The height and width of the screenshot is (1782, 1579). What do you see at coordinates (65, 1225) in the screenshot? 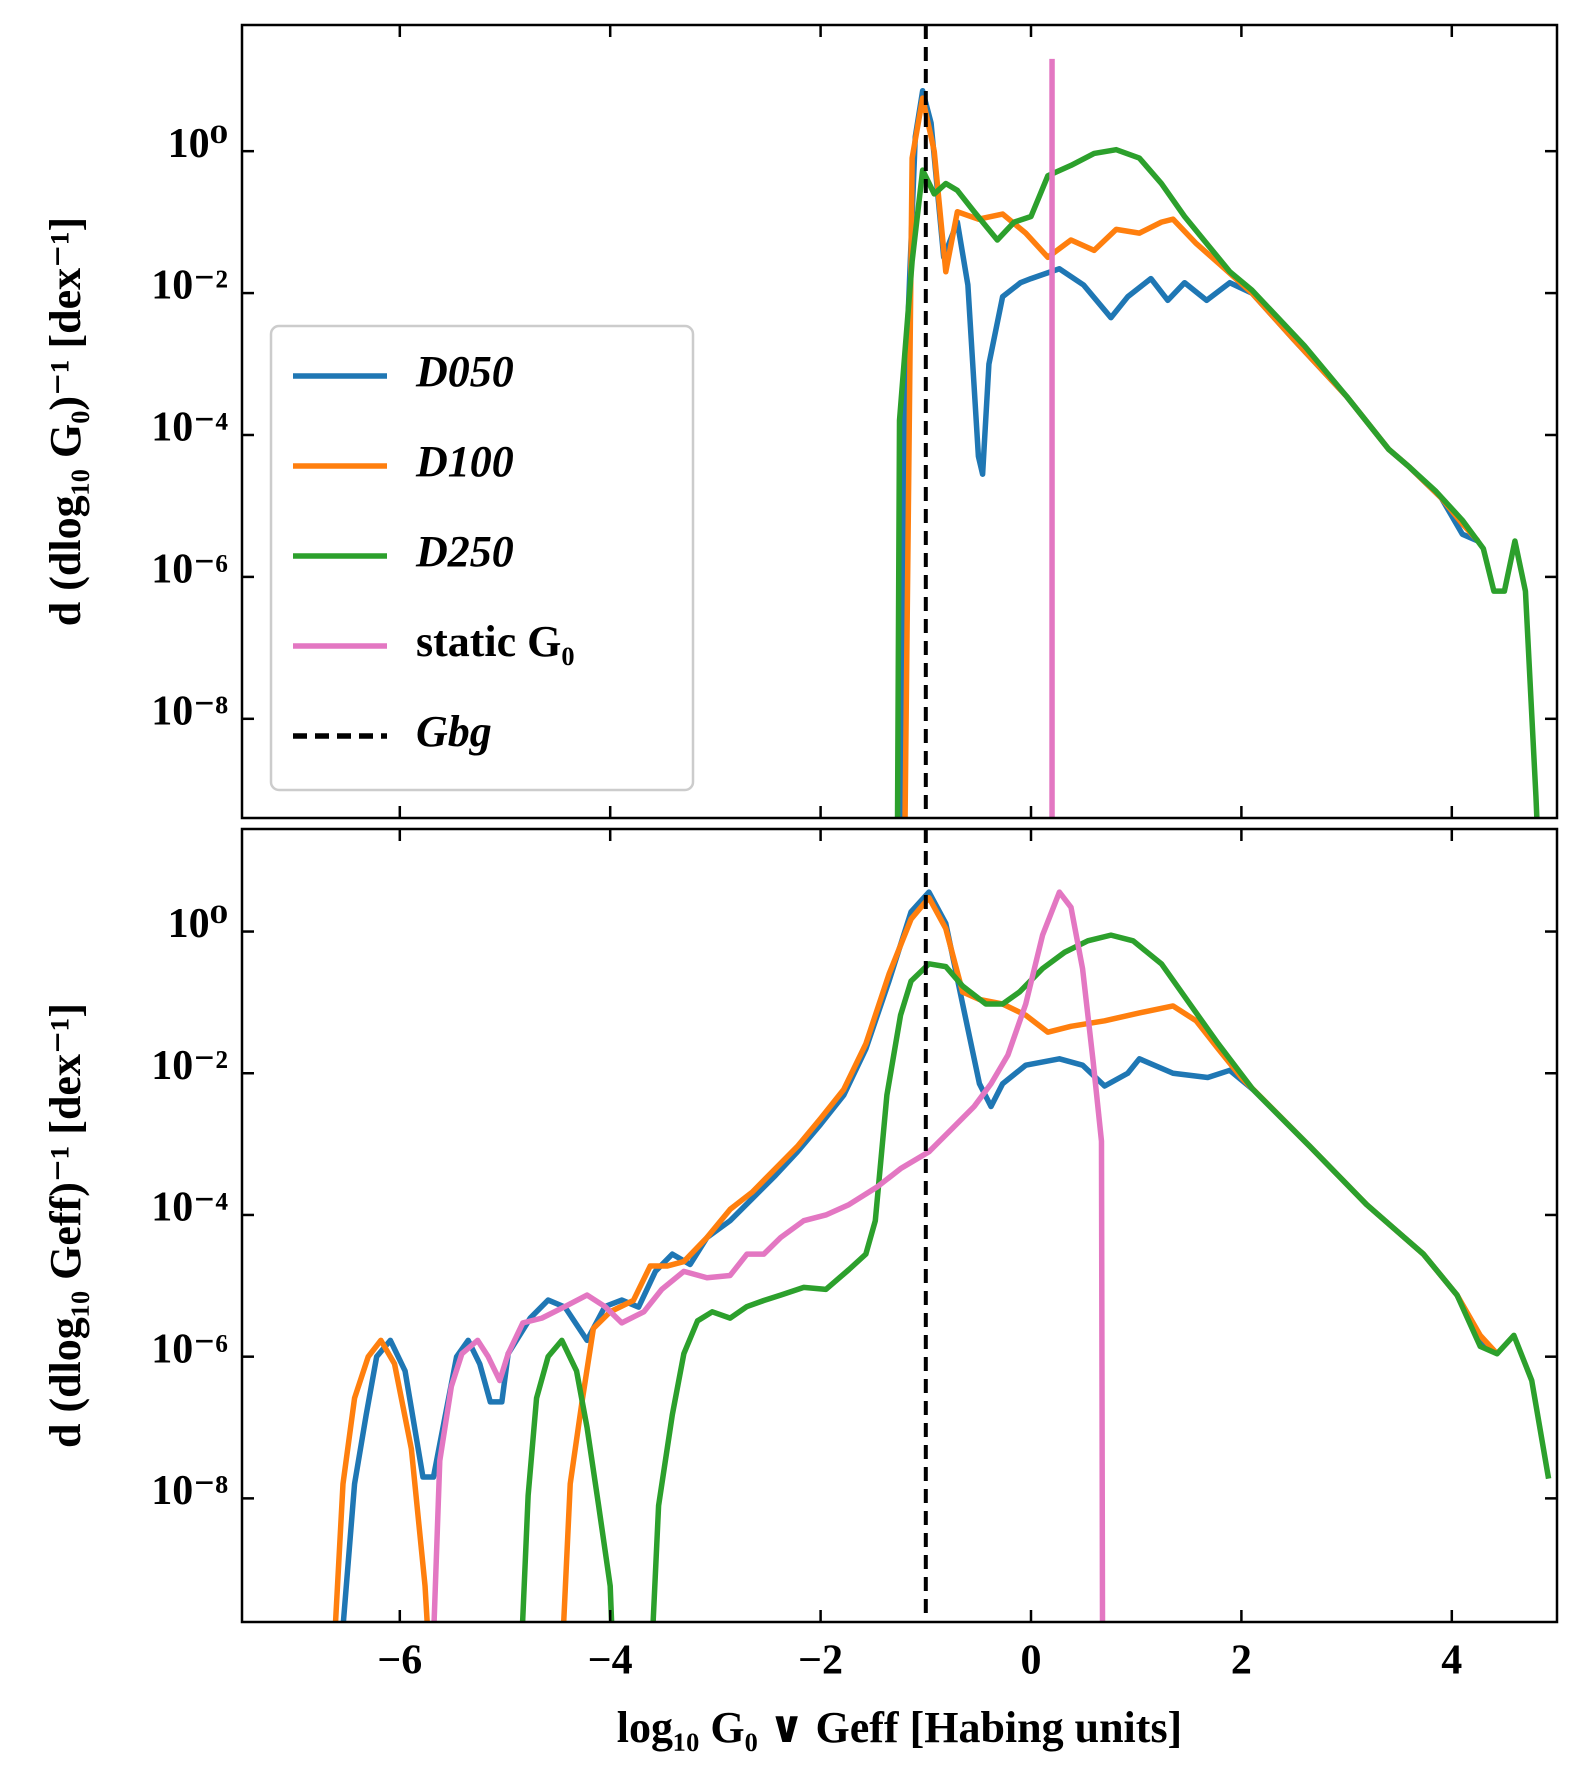
I see `y-axis-label: d (dlog₁₀ Geff)⁻¹ [dex⁻¹]` at bounding box center [65, 1225].